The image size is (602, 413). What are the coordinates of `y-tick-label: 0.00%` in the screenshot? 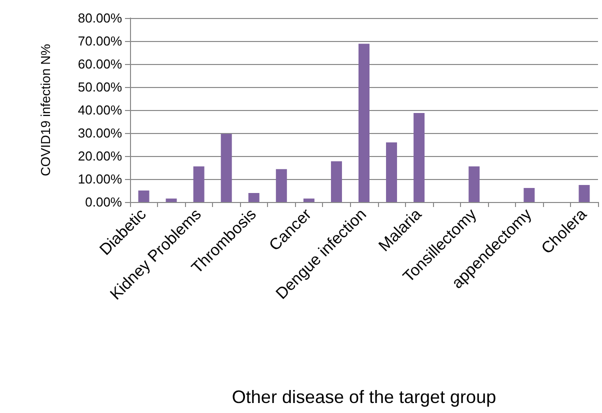 It's located at (103, 202).